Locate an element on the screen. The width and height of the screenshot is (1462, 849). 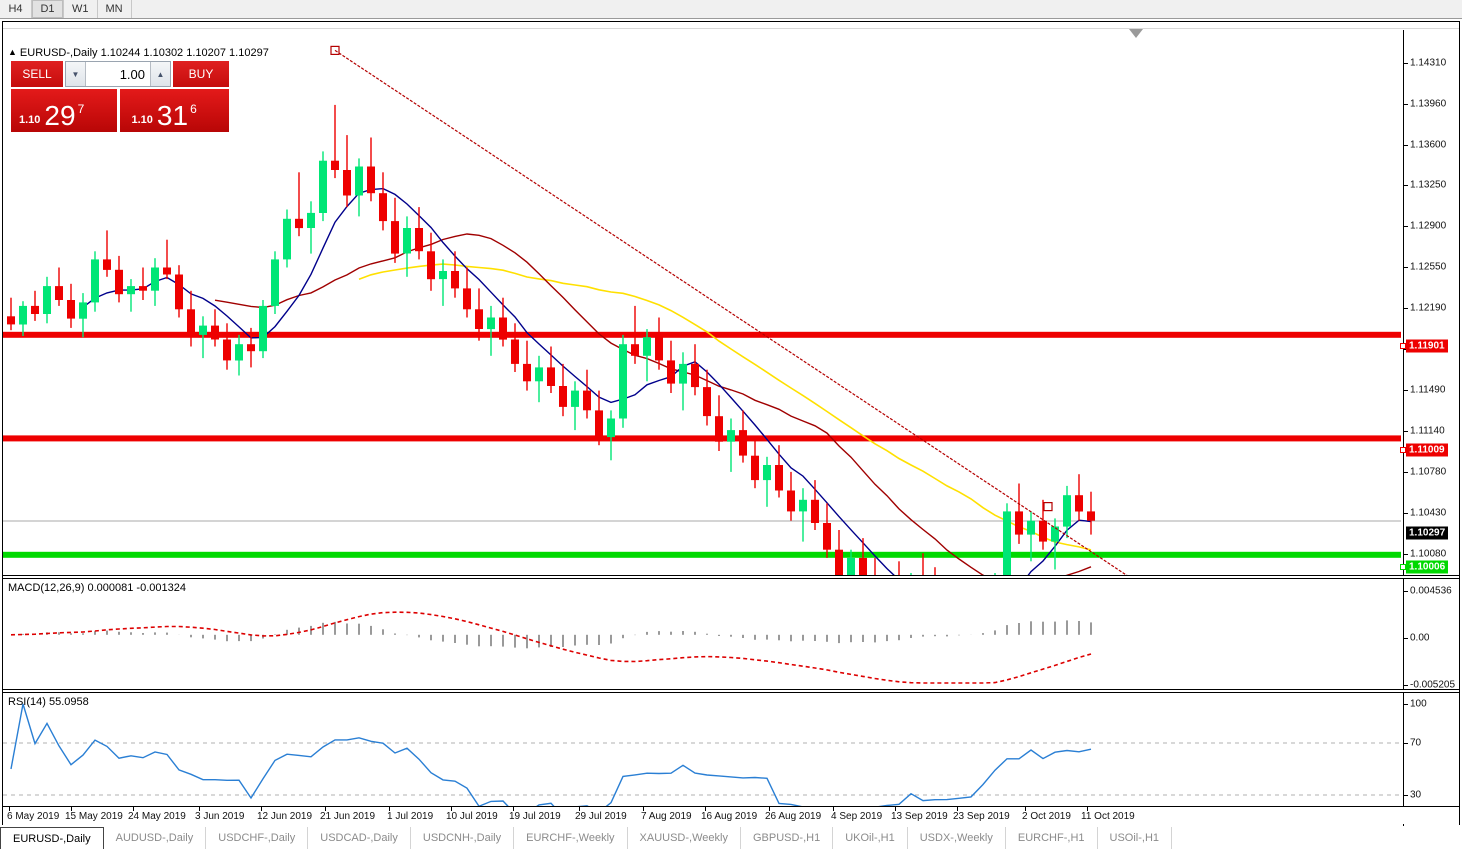
pane-separator-1b is located at coordinates (731, 578).